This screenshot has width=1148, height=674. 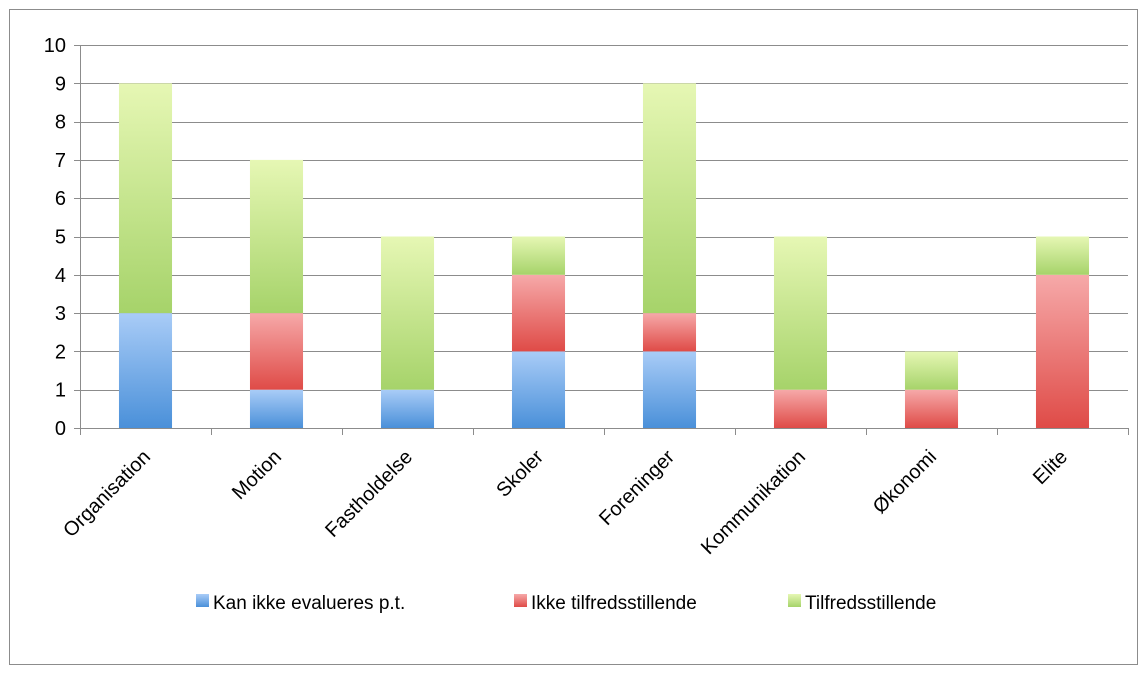 I want to click on legend-label: Tilfredsstillende, so click(x=870, y=603).